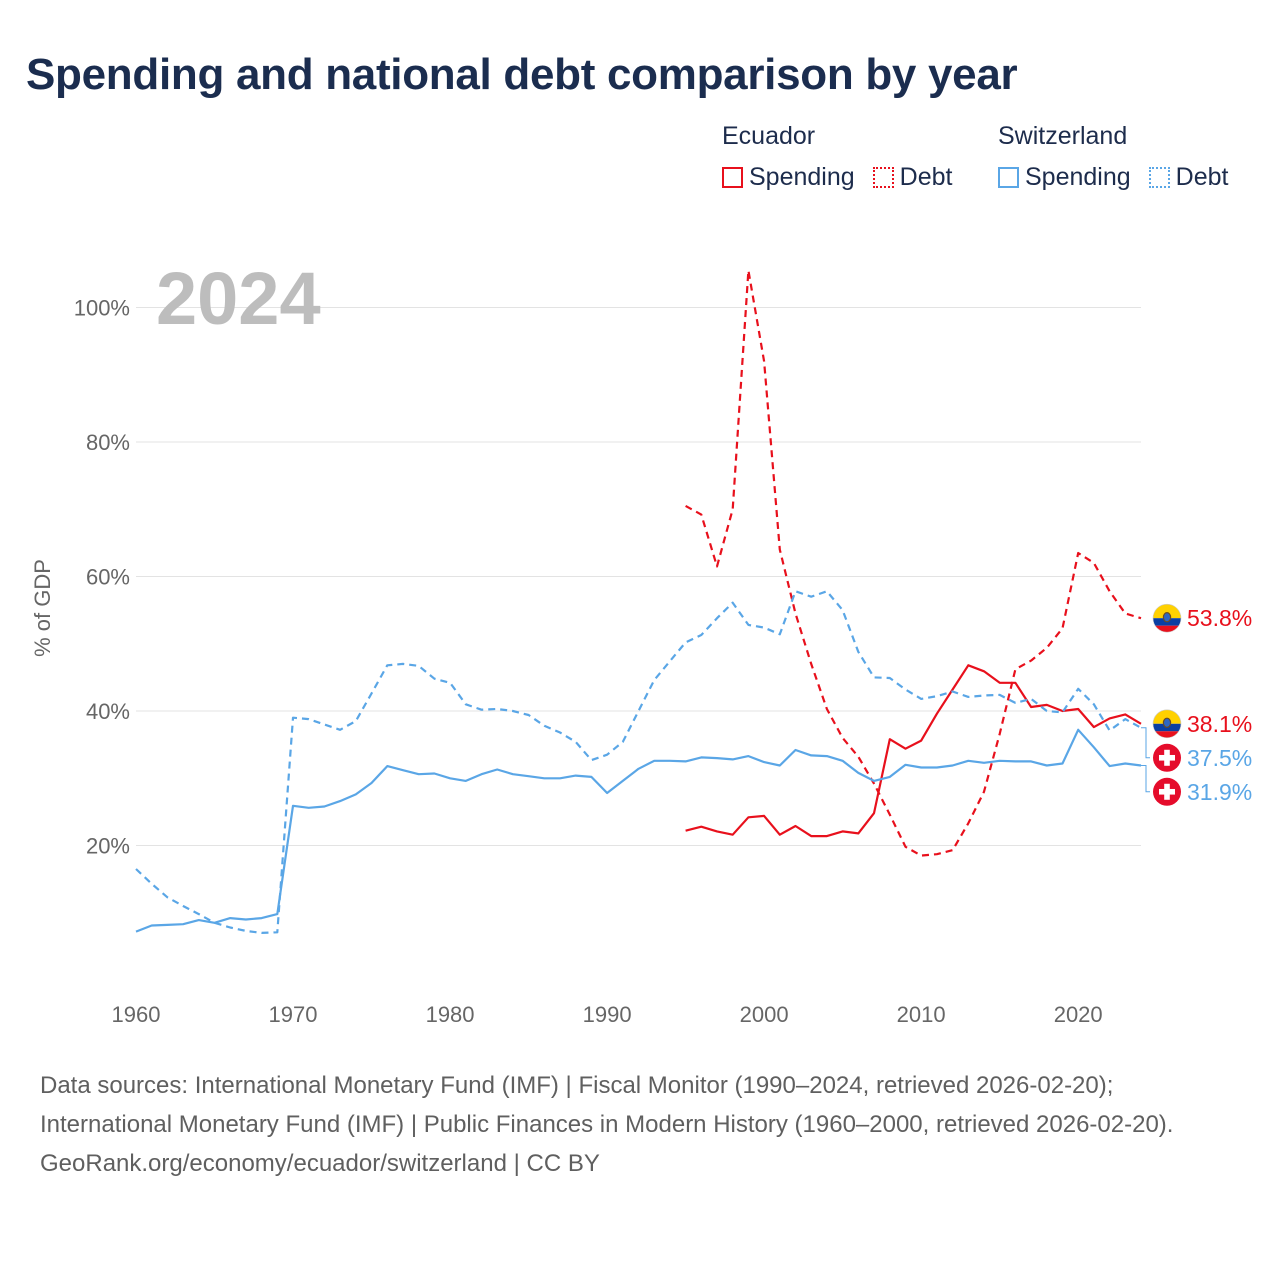  Describe the element at coordinates (1219, 758) in the screenshot. I see `end-label-switzerland-debt: 37.5%` at that location.